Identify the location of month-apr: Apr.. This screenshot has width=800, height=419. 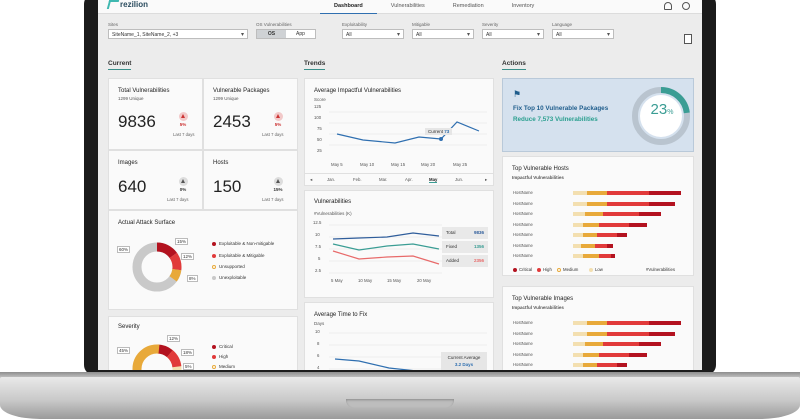
(409, 179).